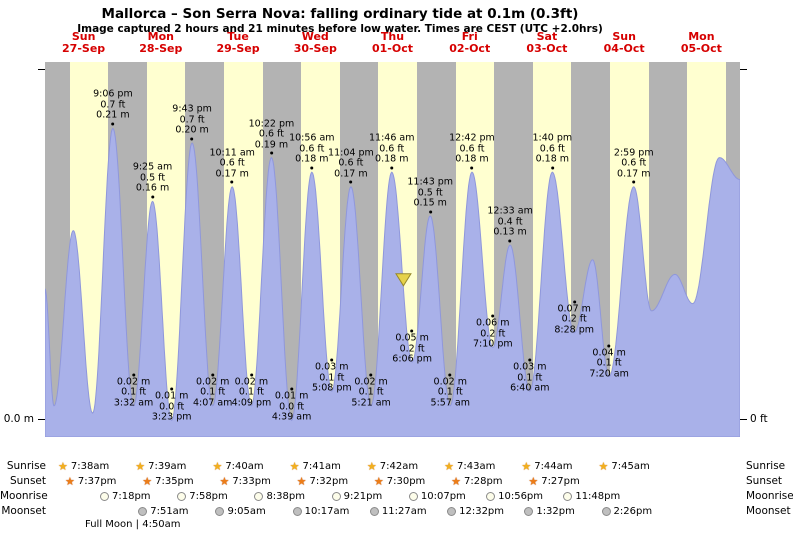 The width and height of the screenshot is (793, 537). I want to click on tide-extreme-annotation-high: 9:25 am 0.5 ft 0.16 m, so click(152, 180).